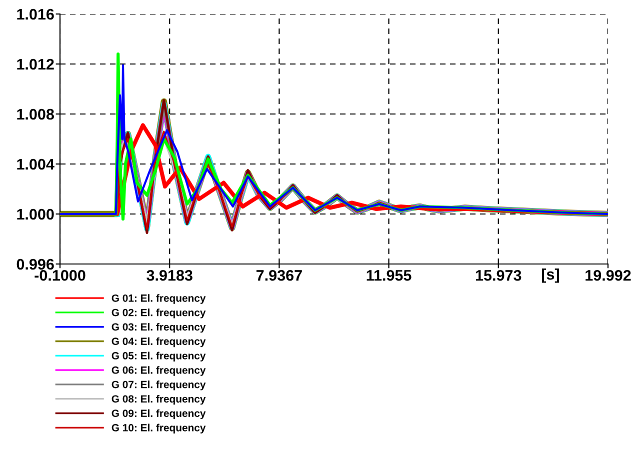 The image size is (639, 453). I want to click on x-tick-label: 15.973, so click(499, 275).